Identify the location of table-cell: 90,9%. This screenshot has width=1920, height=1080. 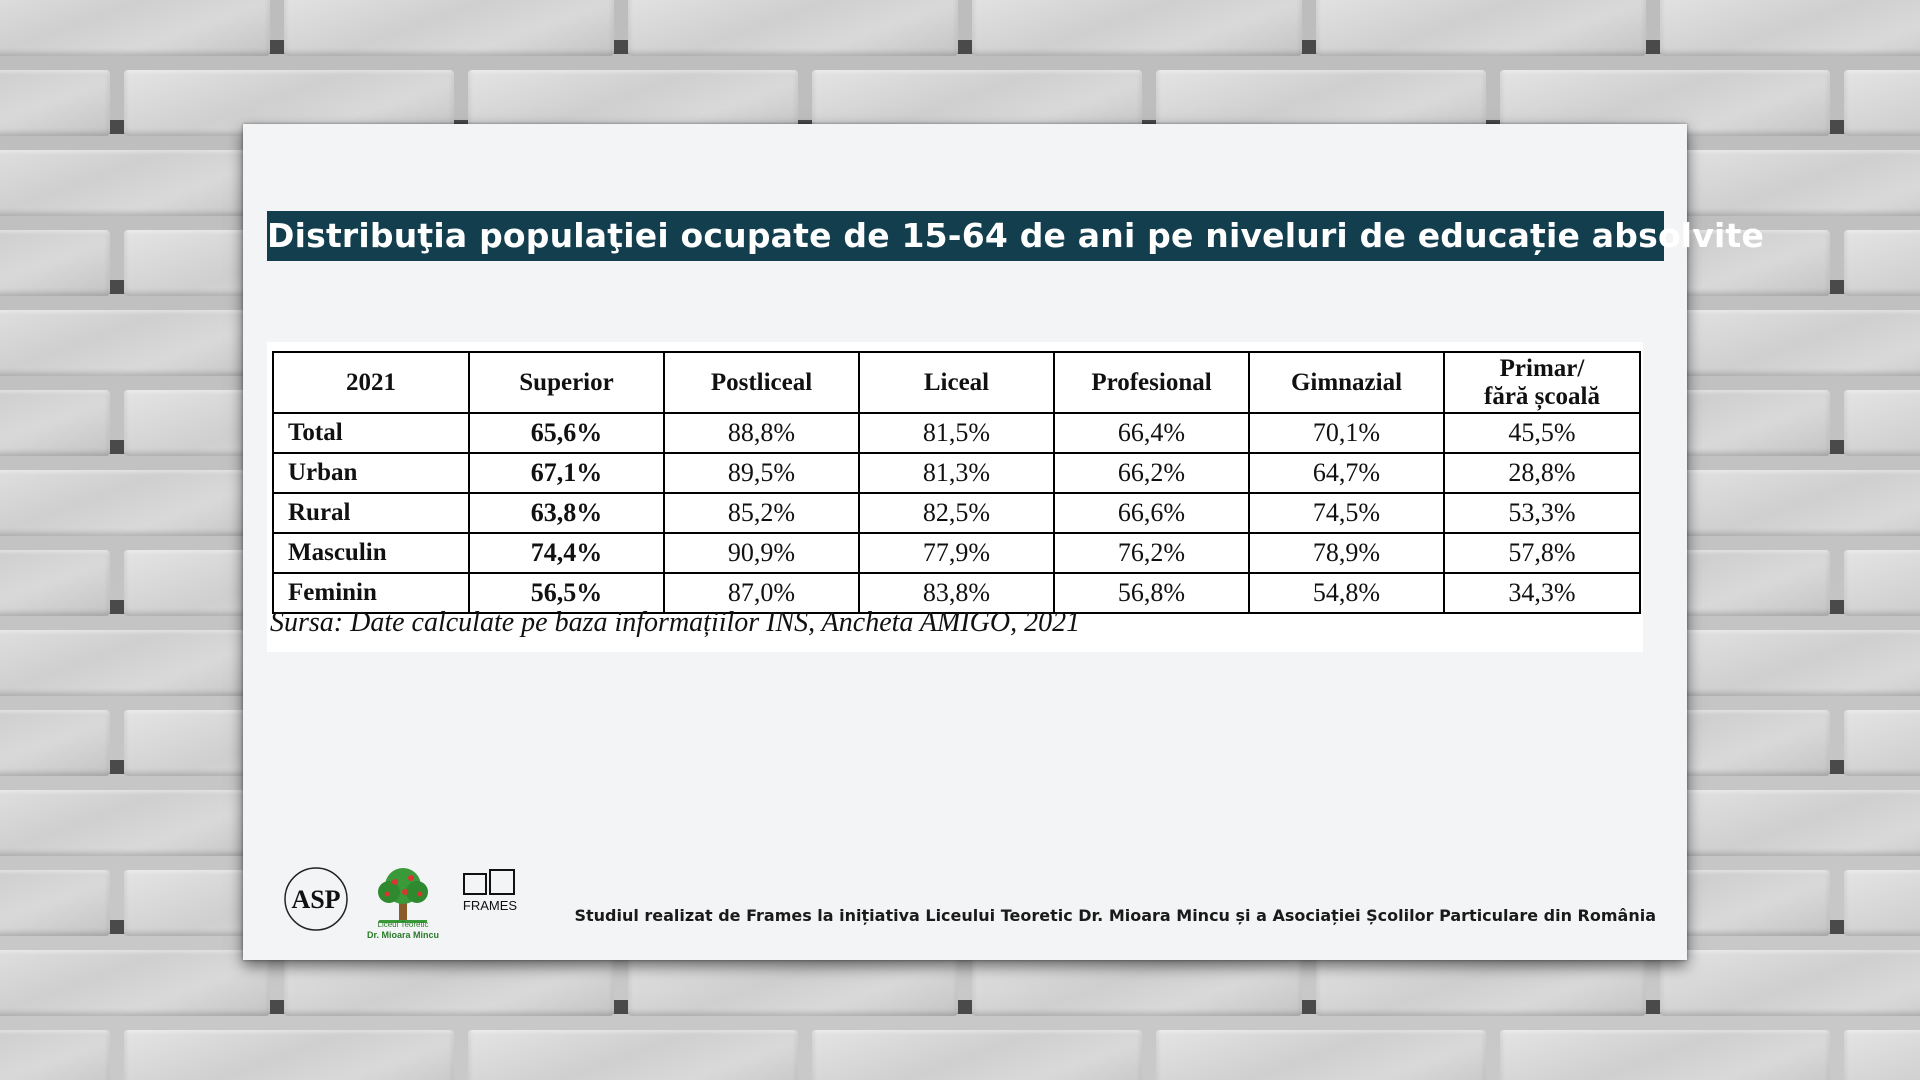
(761, 553).